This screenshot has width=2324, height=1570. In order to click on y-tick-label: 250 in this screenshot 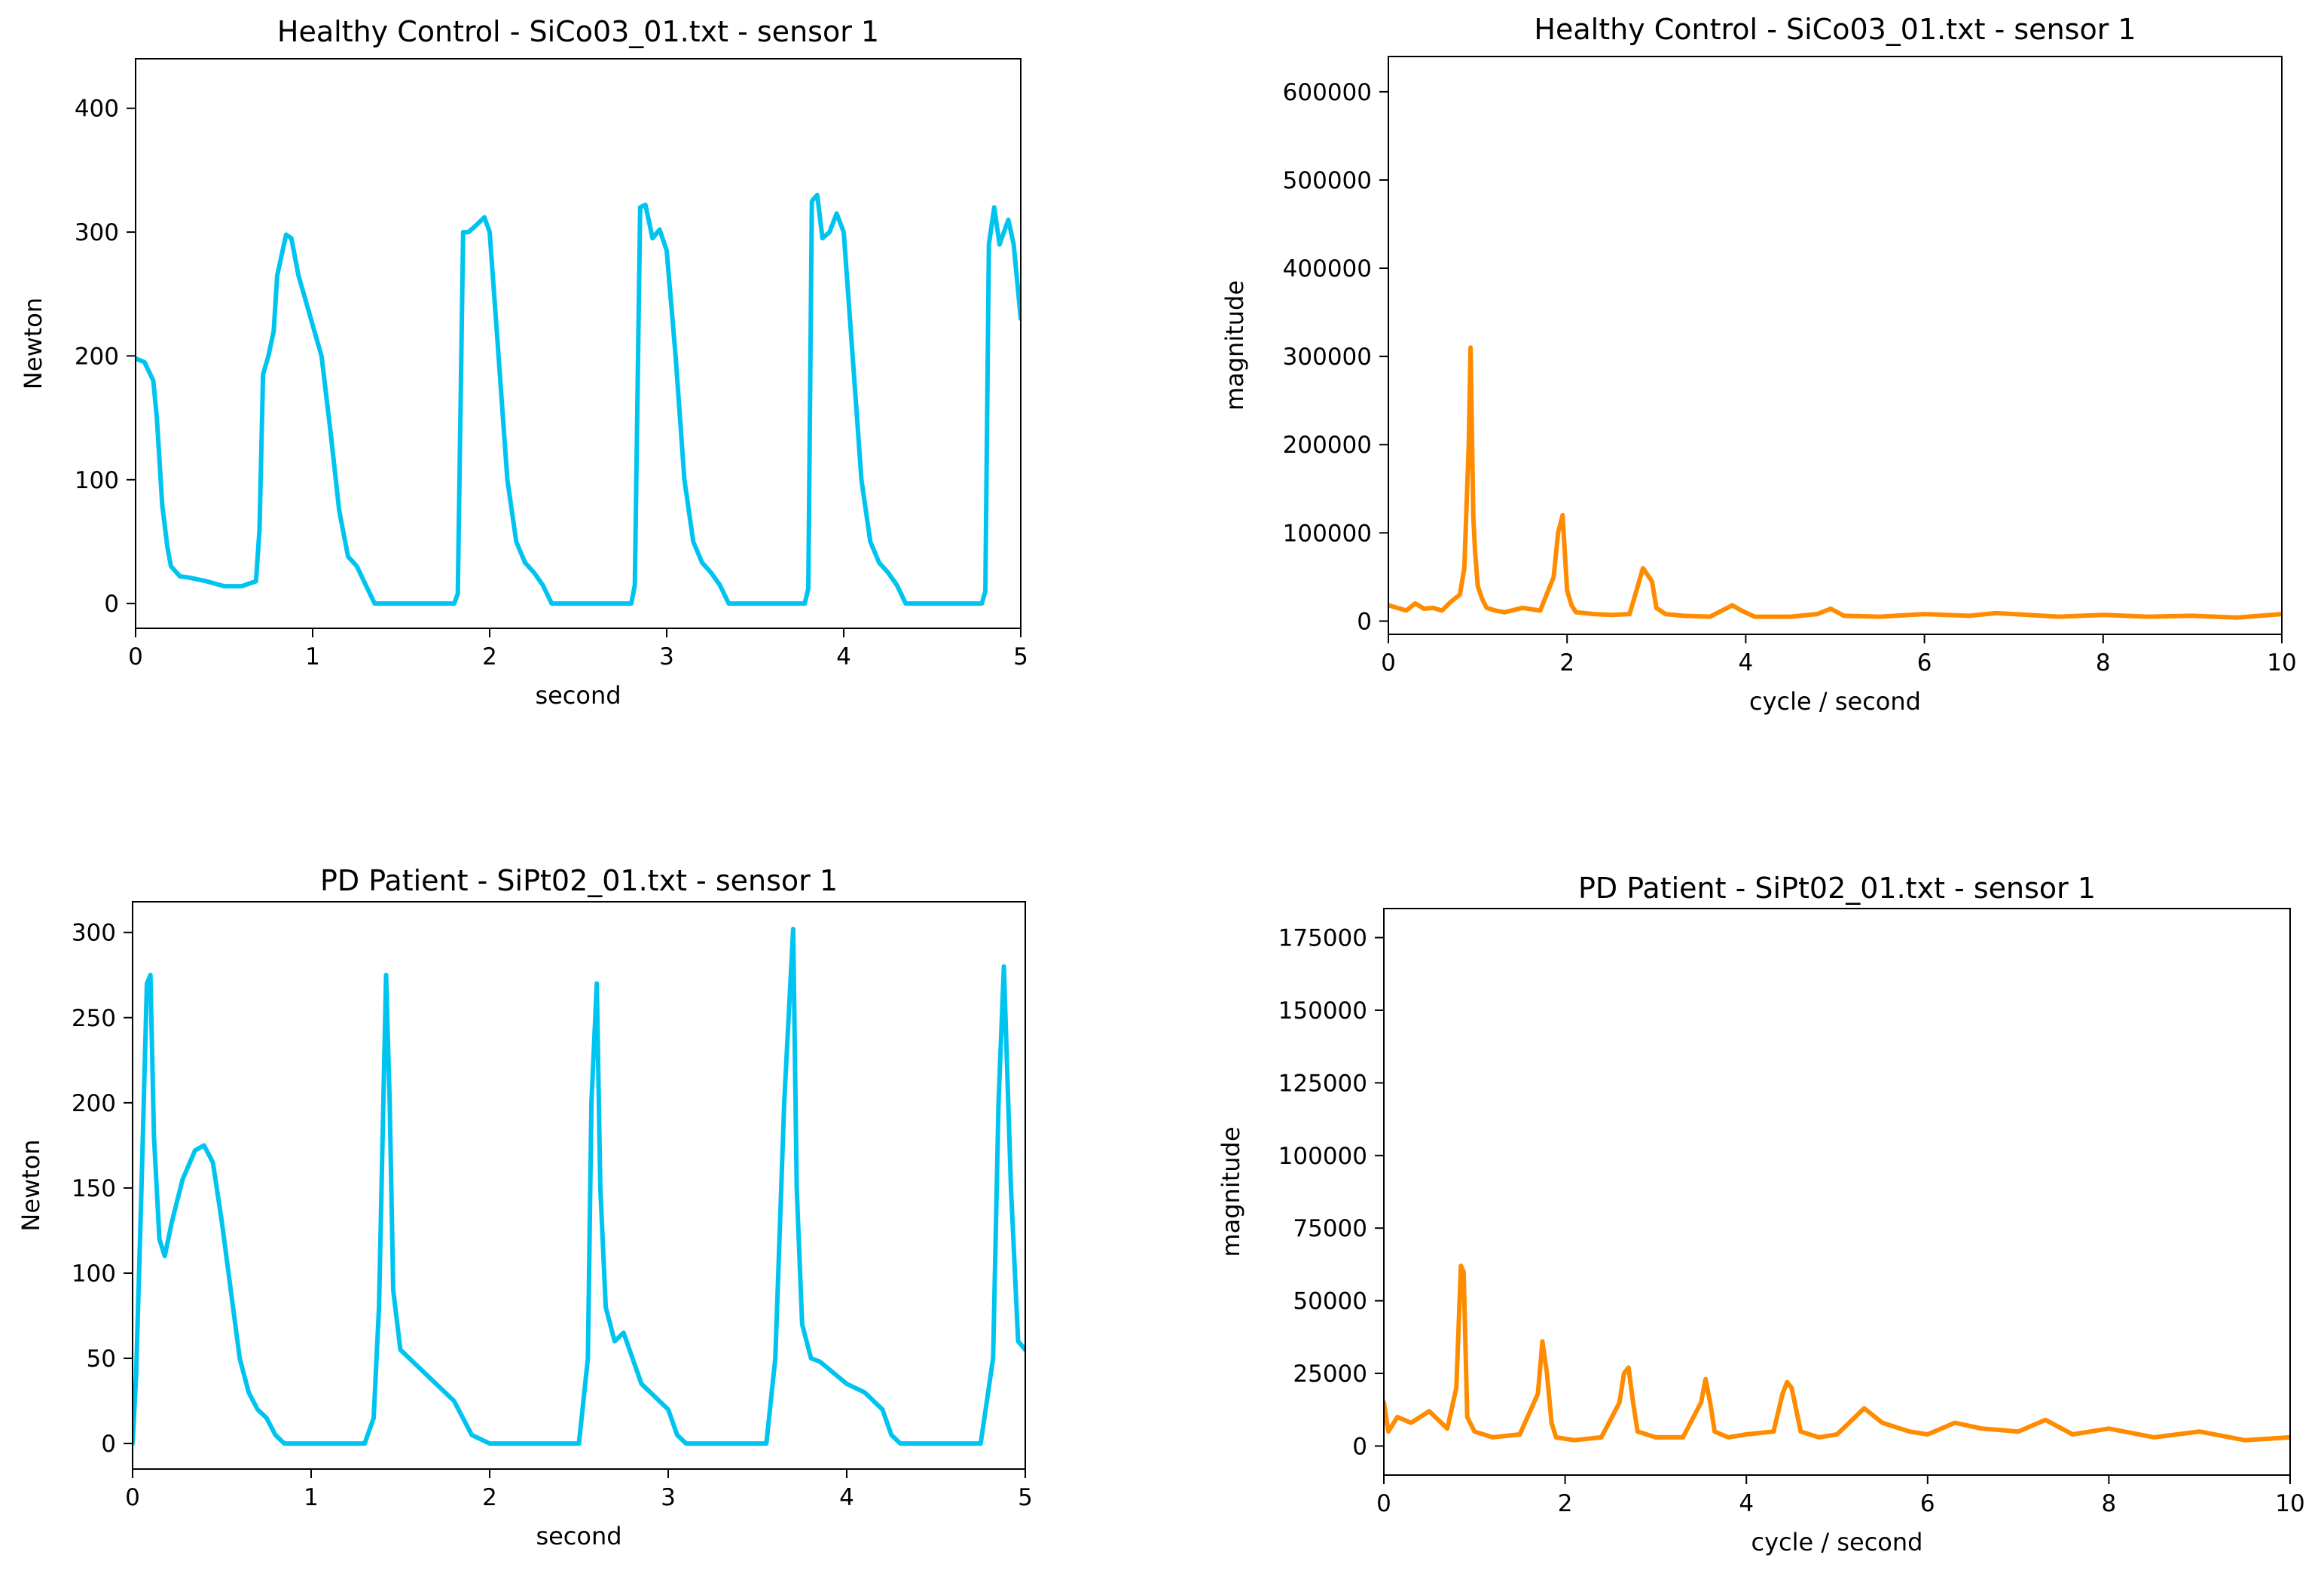, I will do `click(94, 1019)`.